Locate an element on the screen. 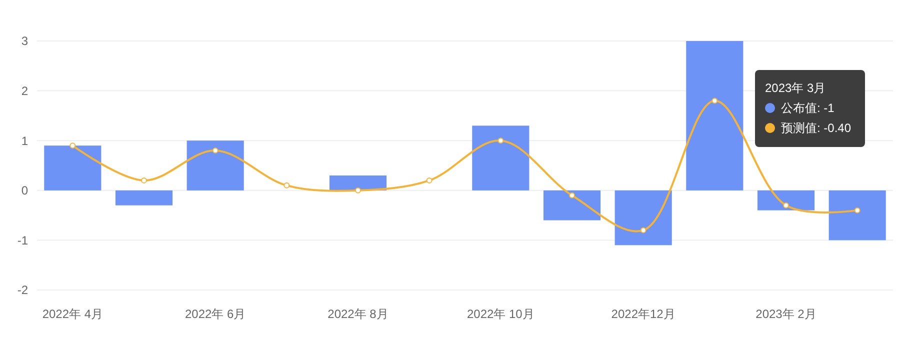 The image size is (915, 346). y-tick-label: 2 is located at coordinates (24, 91).